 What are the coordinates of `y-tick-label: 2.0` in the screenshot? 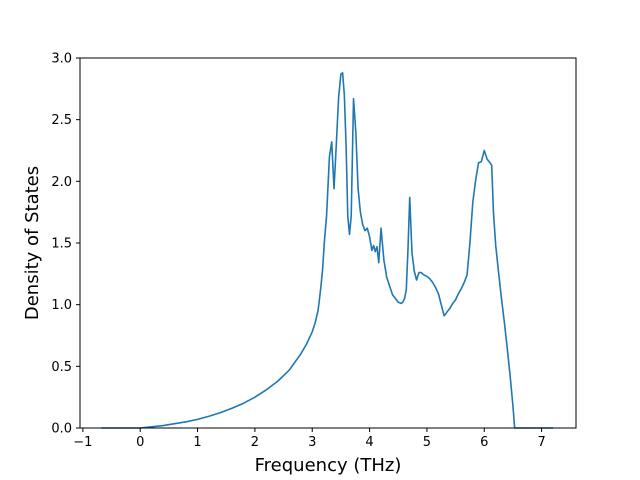 It's located at (61, 182).